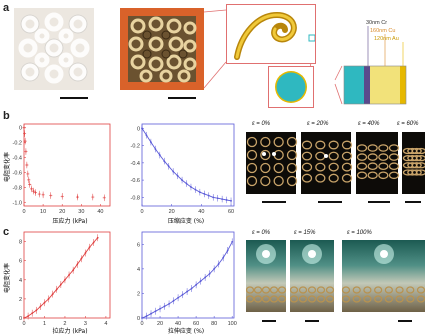 The height and width of the screenshot is (336, 425). What do you see at coordinates (359, 233) in the screenshot?
I see `strain-caption: ε = 100%` at bounding box center [359, 233].